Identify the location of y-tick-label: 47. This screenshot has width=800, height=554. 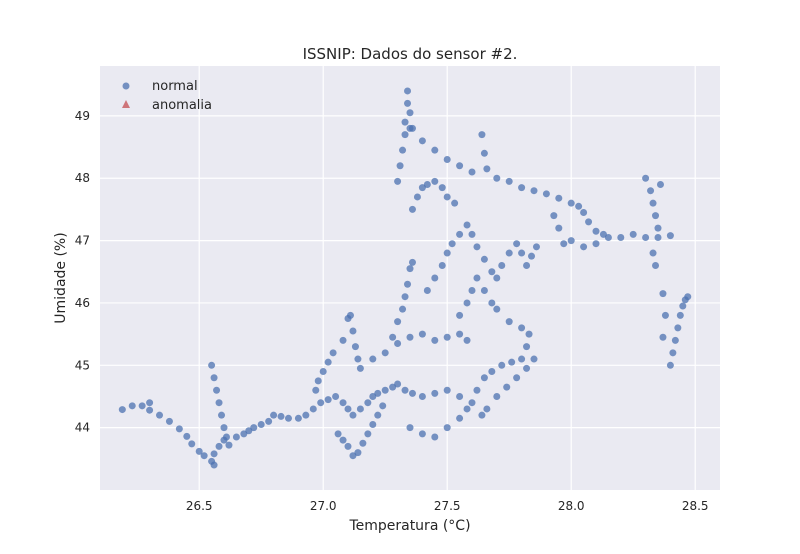
(82, 241).